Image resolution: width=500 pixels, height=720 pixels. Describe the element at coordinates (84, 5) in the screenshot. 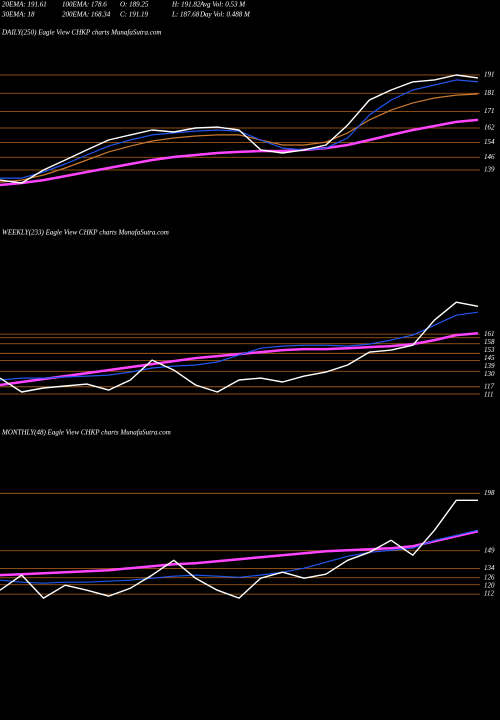

I see `header-stat: 100EMA: 178.6` at that location.